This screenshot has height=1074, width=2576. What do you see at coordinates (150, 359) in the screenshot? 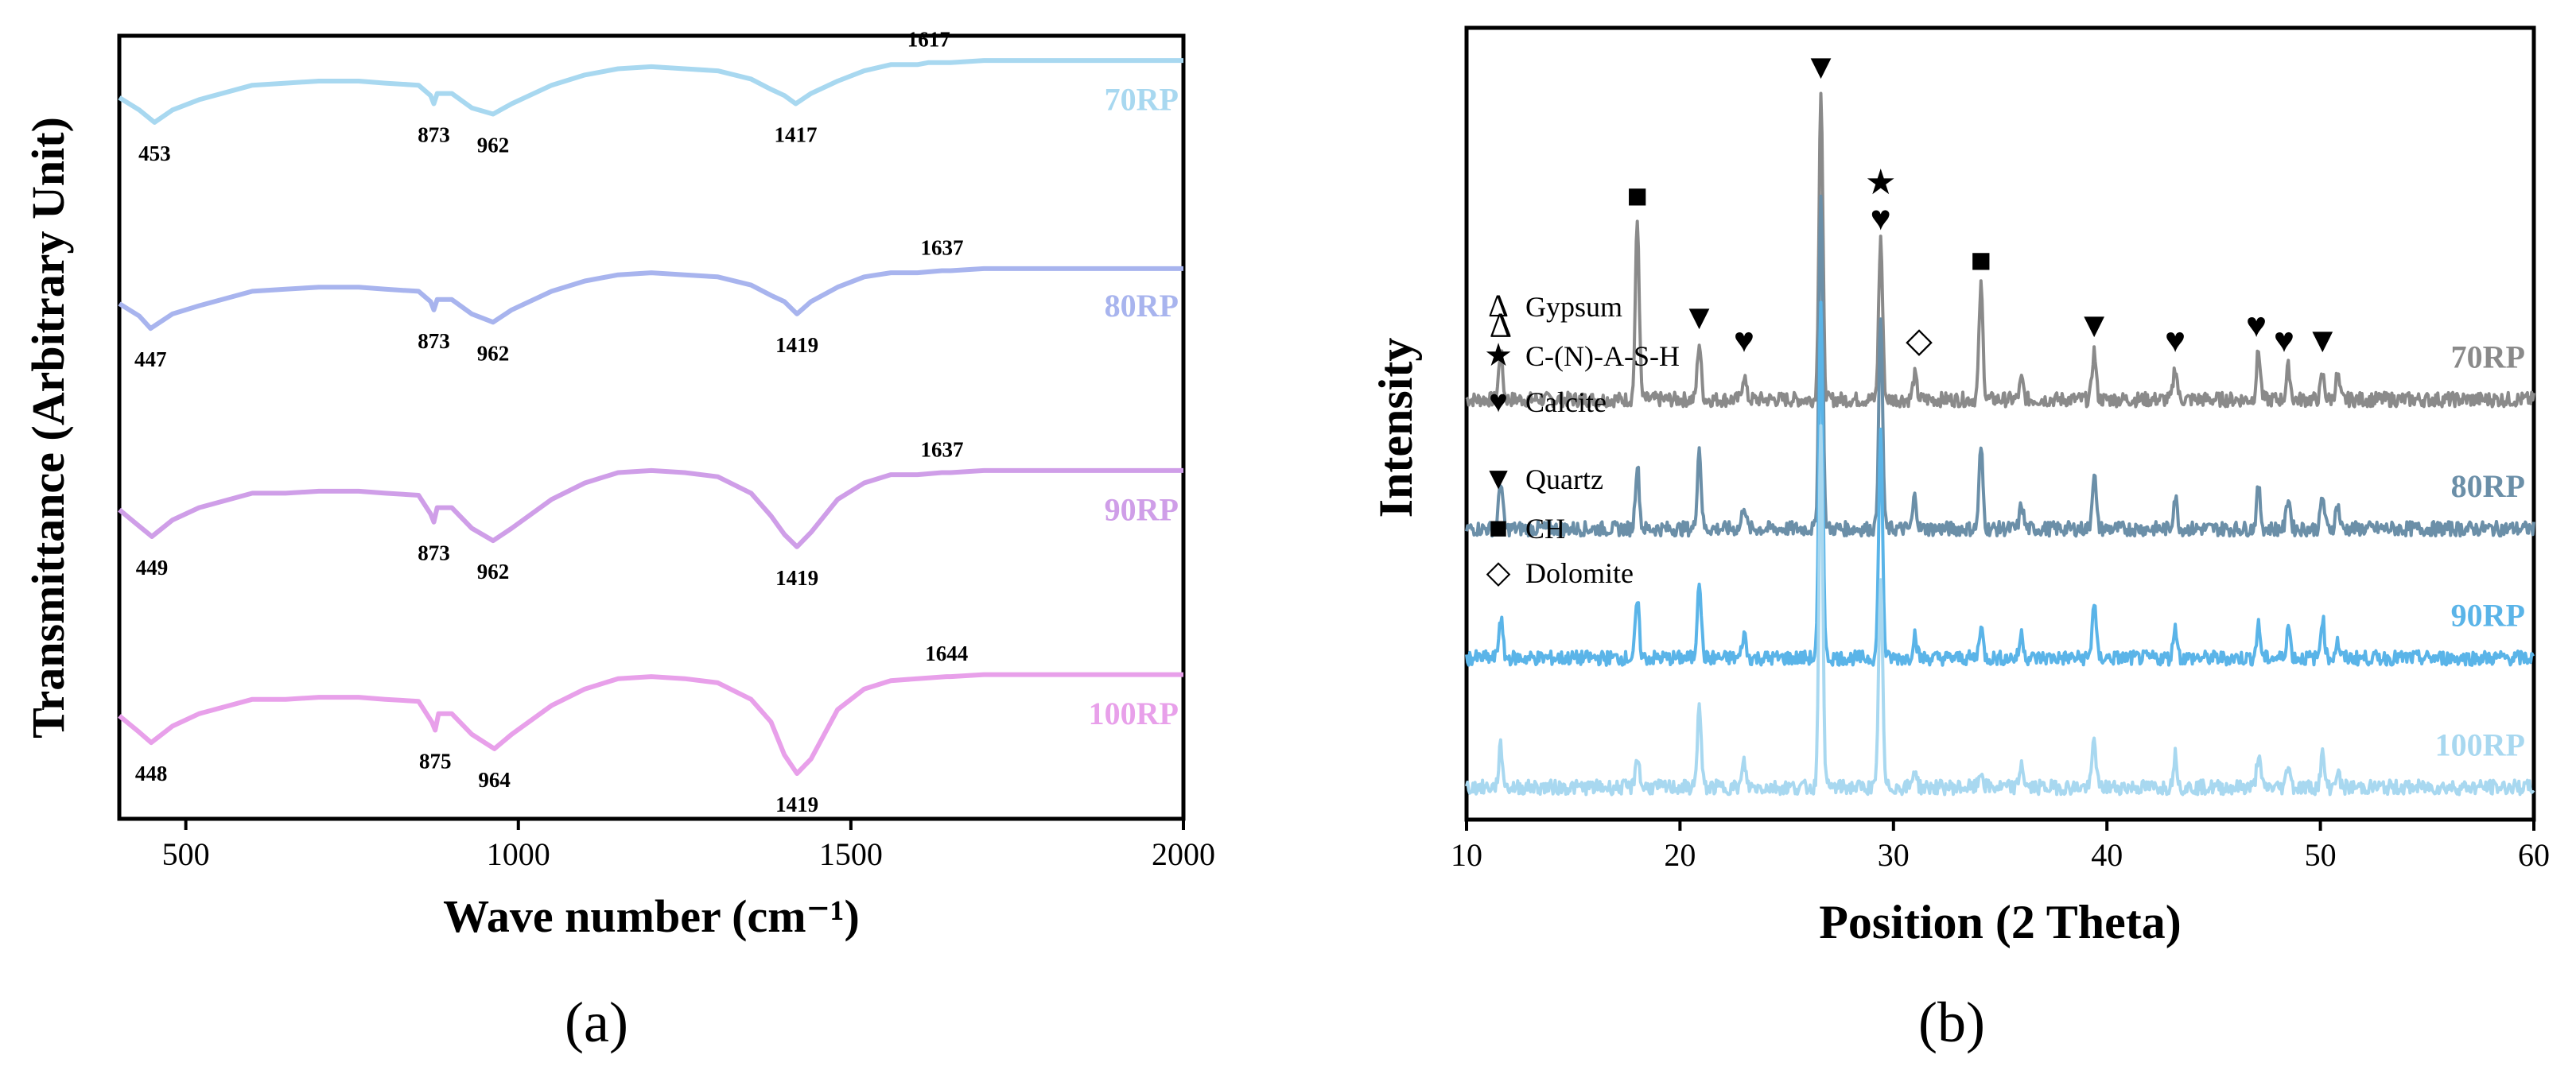
I see `ftir-peak-label: 447` at bounding box center [150, 359].